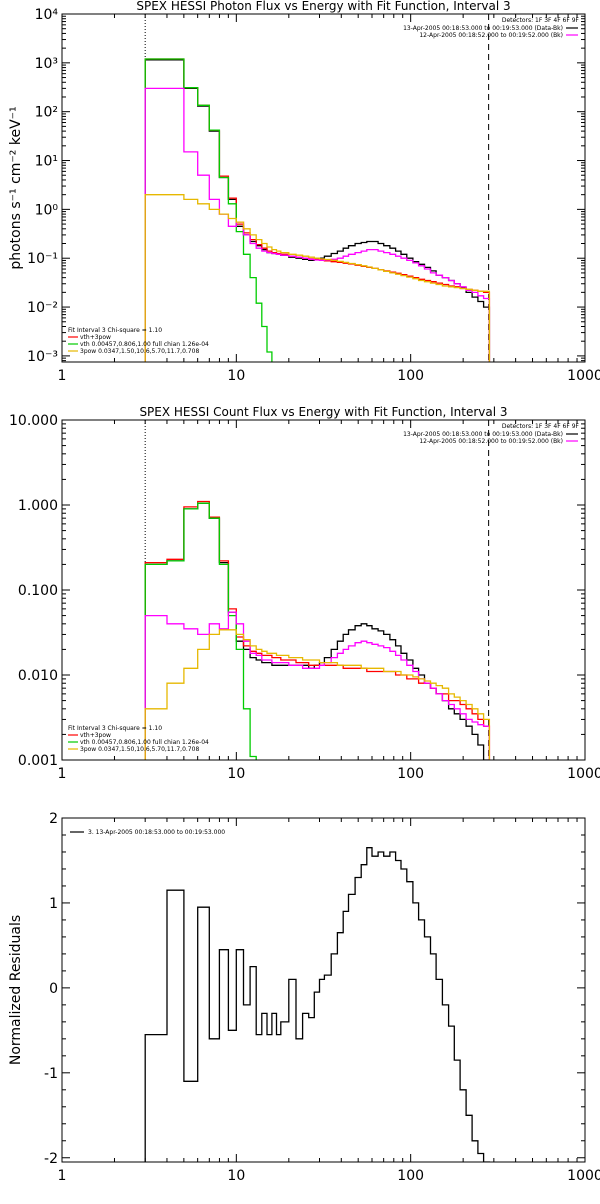 The height and width of the screenshot is (1204, 600). Describe the element at coordinates (42, 357) in the screenshot. I see `y-tick-label: 10⁻³` at that location.